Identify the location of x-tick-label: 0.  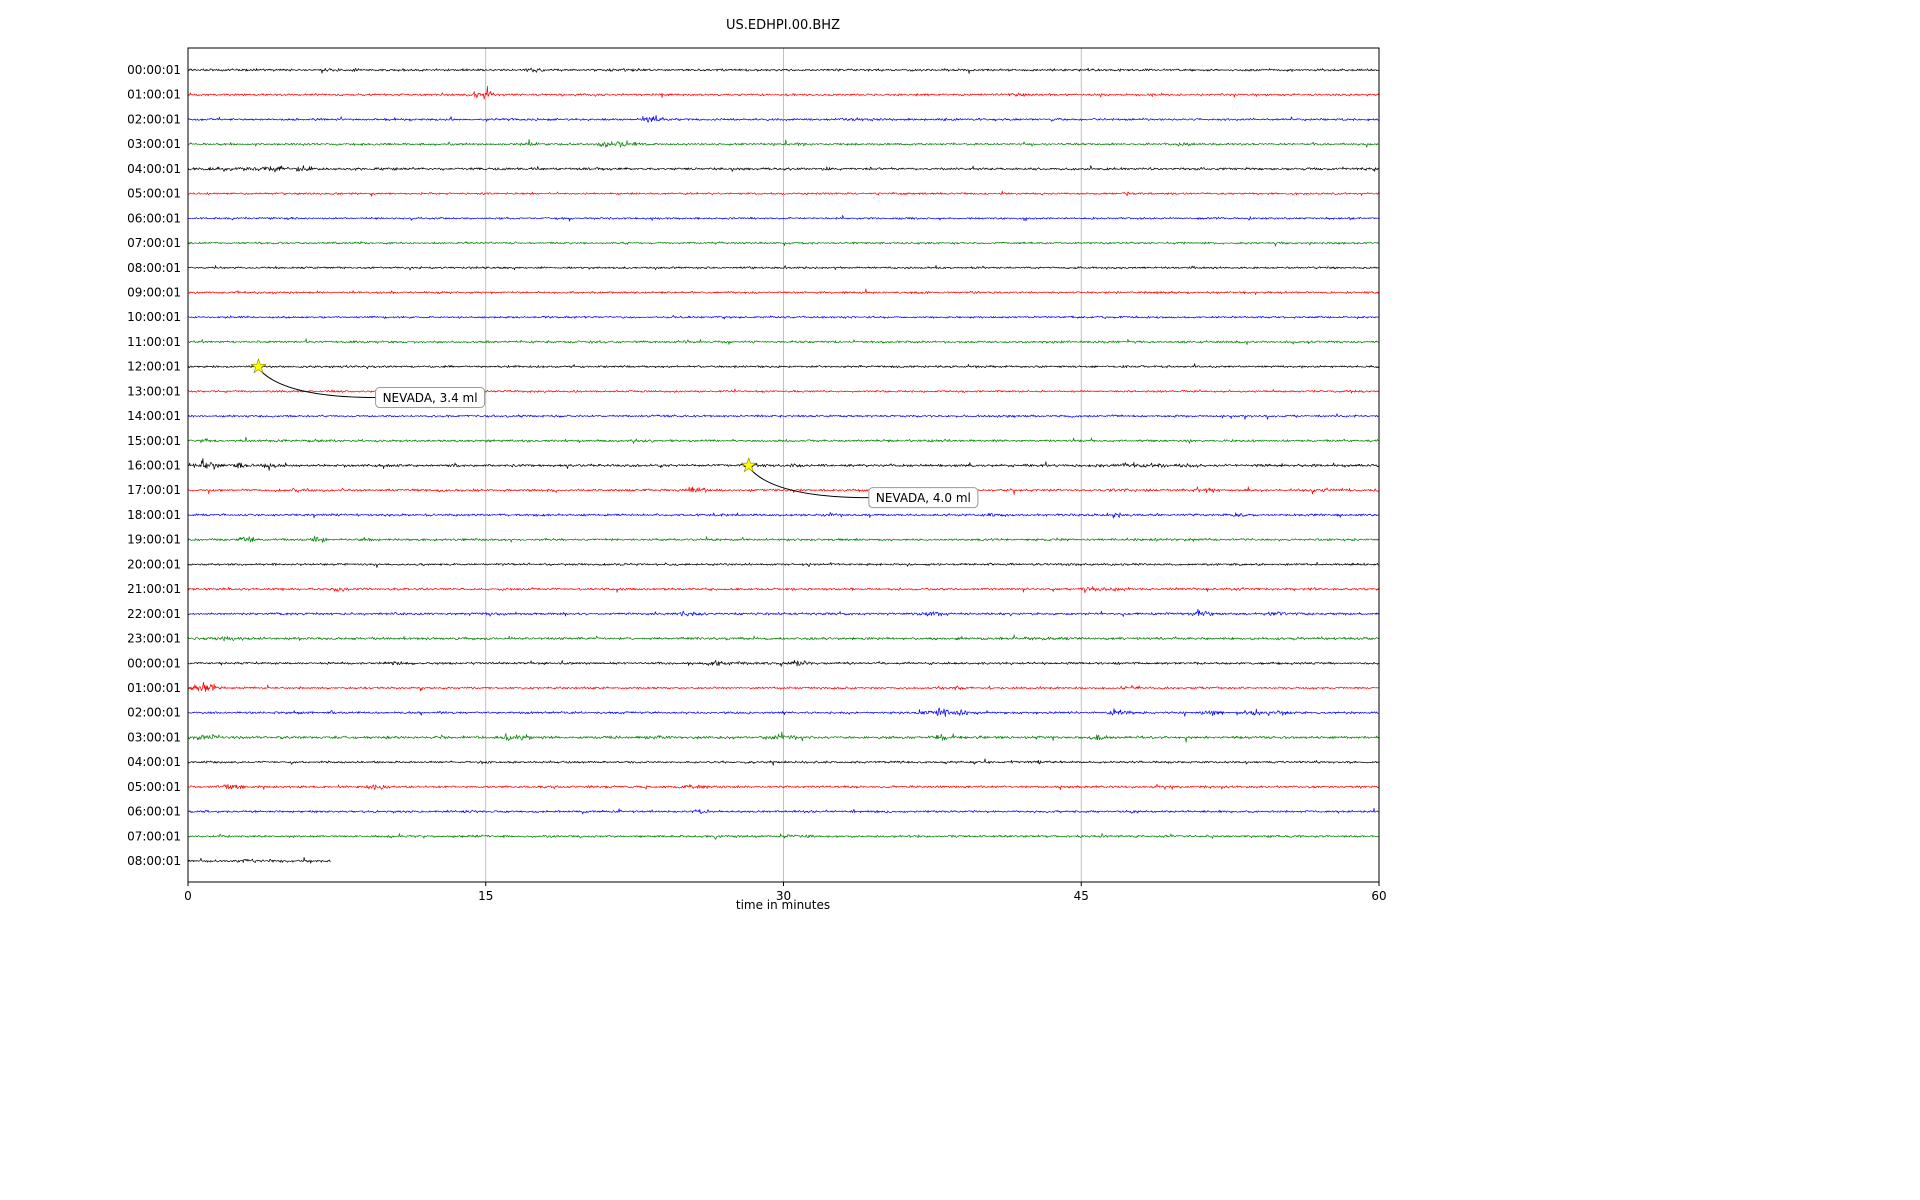
(188, 896).